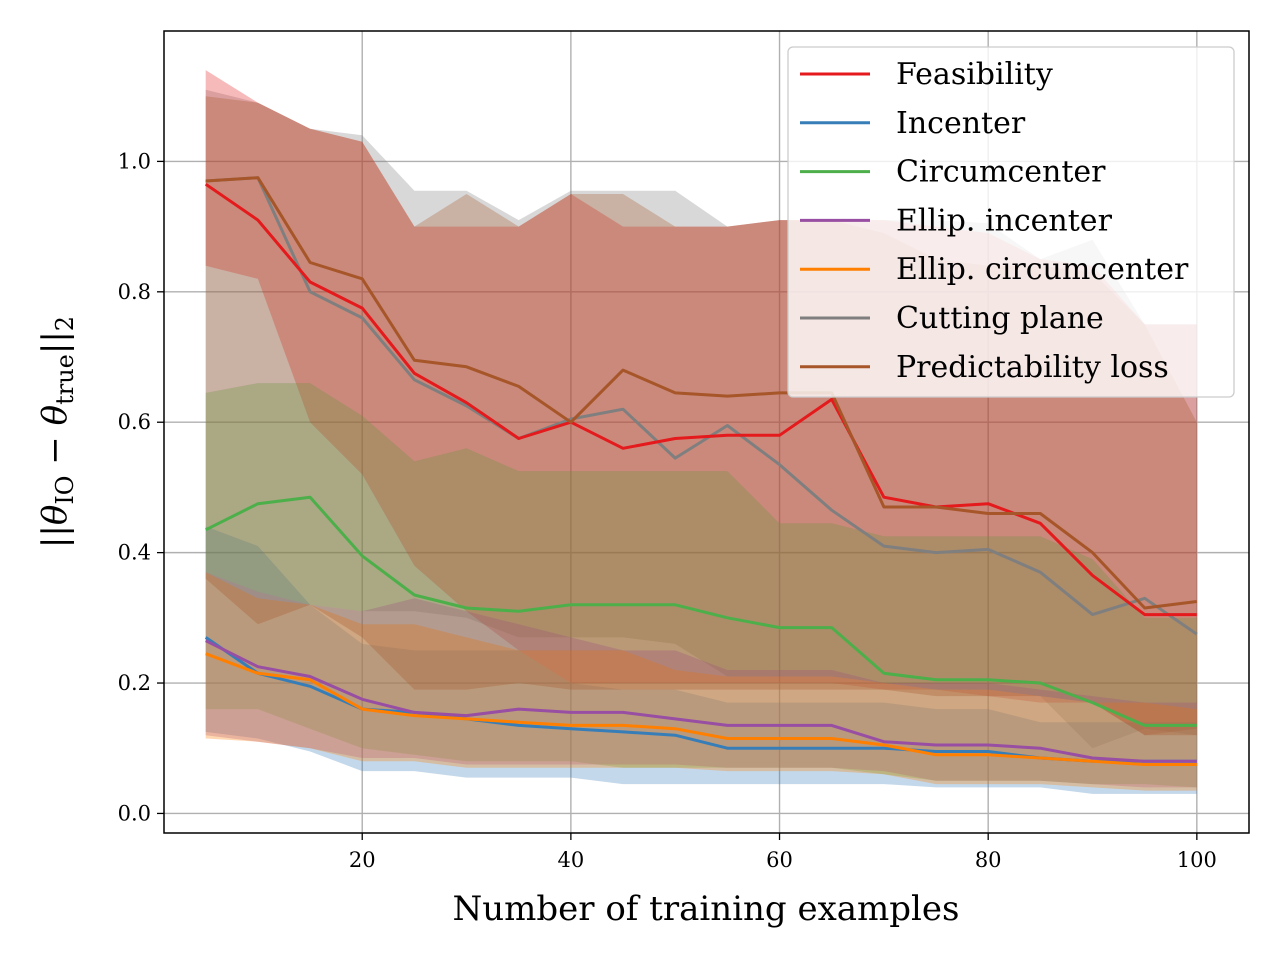 This screenshot has width=1280, height=960. Describe the element at coordinates (134, 683) in the screenshot. I see `y-tick-label: 0.2` at that location.